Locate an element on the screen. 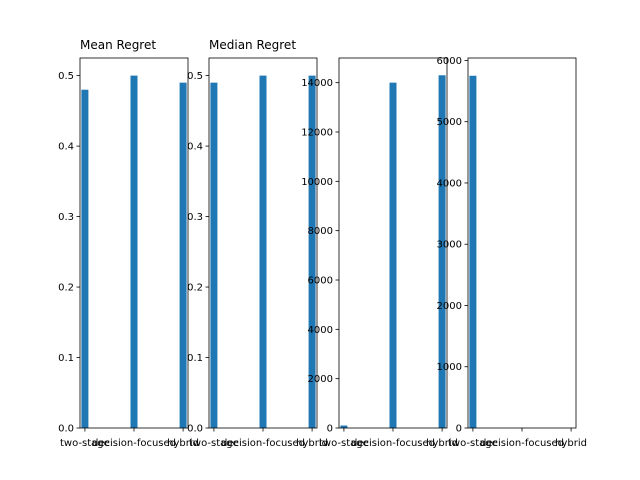  y-tick-label: 8000 is located at coordinates (320, 231).